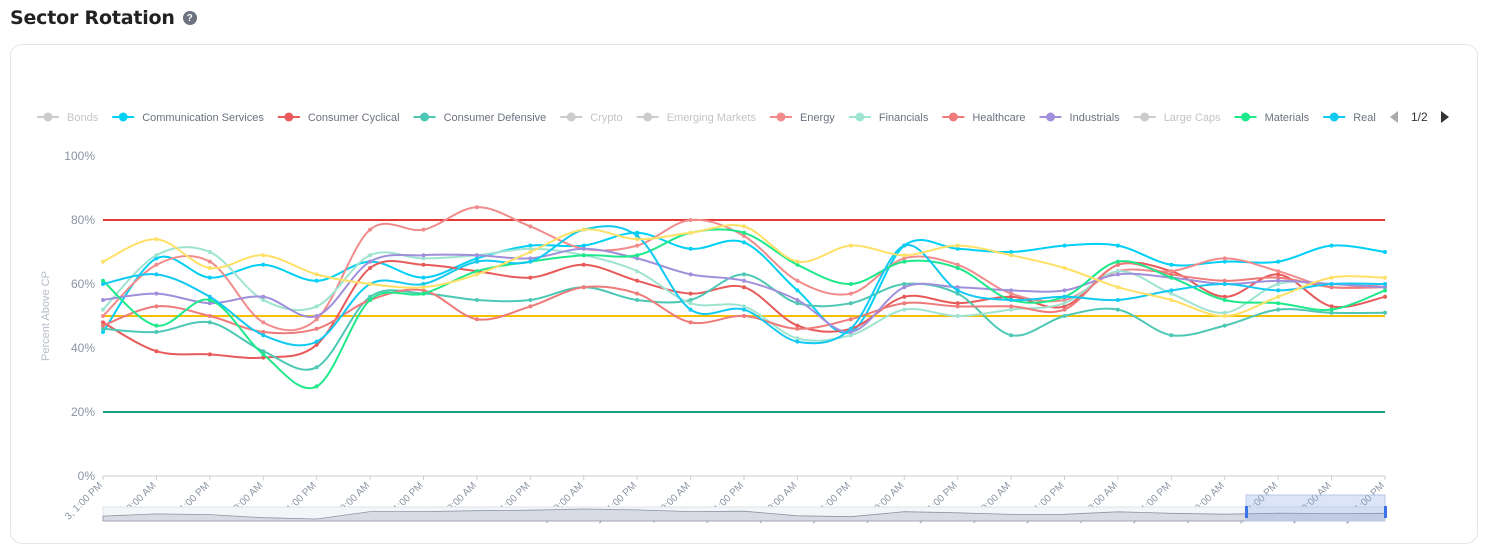 This screenshot has height=552, width=1489. What do you see at coordinates (188, 118) in the screenshot?
I see `legend-item-communication-services: Communication Services` at bounding box center [188, 118].